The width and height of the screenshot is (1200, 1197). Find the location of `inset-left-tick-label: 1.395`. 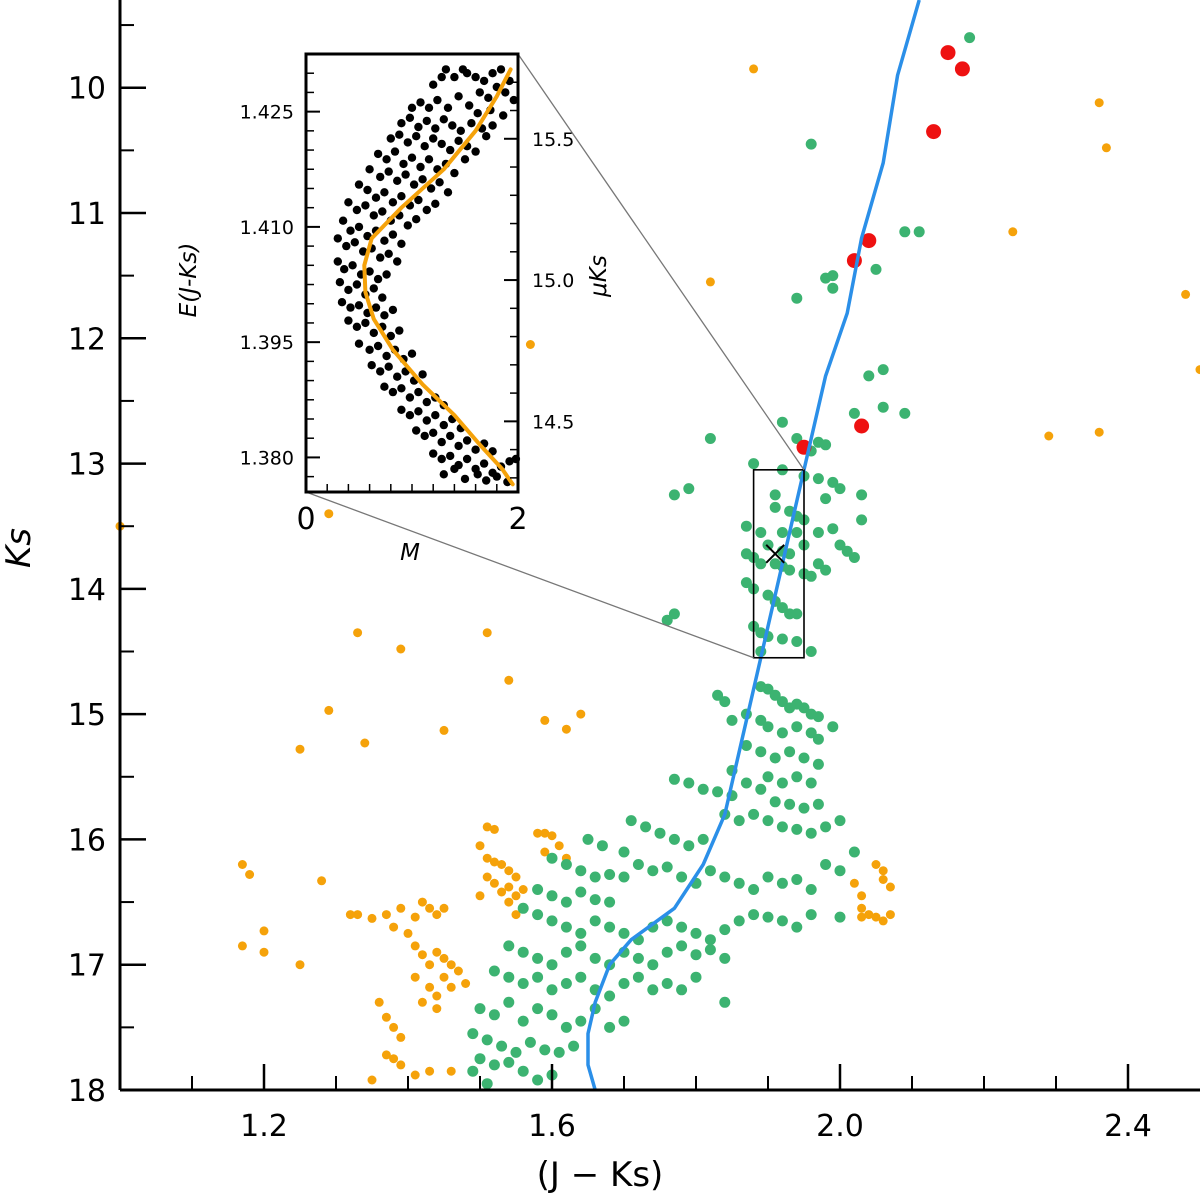

inset-left-tick-label: 1.395 is located at coordinates (267, 343).